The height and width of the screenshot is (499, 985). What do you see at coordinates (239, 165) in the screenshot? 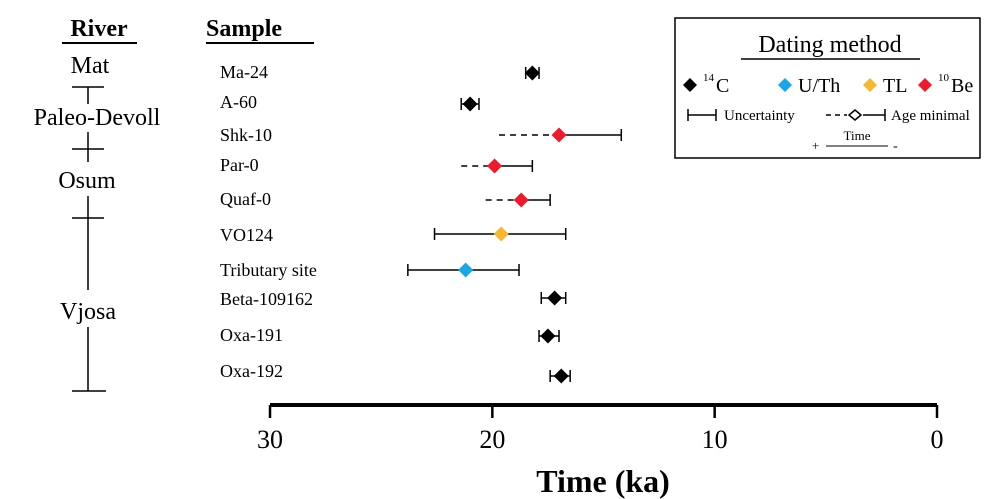
I see `sample-label: Par-0` at bounding box center [239, 165].